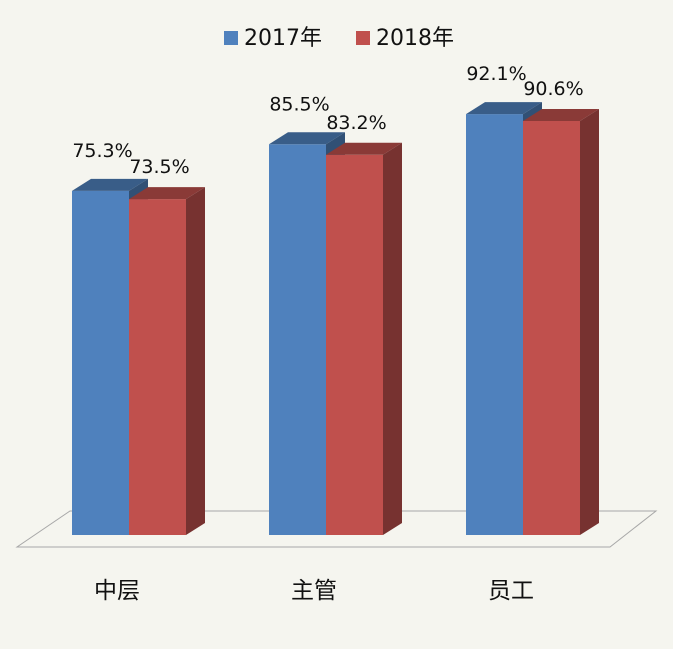  I want to click on data-label-2-1: 73.5%, so click(159, 167).